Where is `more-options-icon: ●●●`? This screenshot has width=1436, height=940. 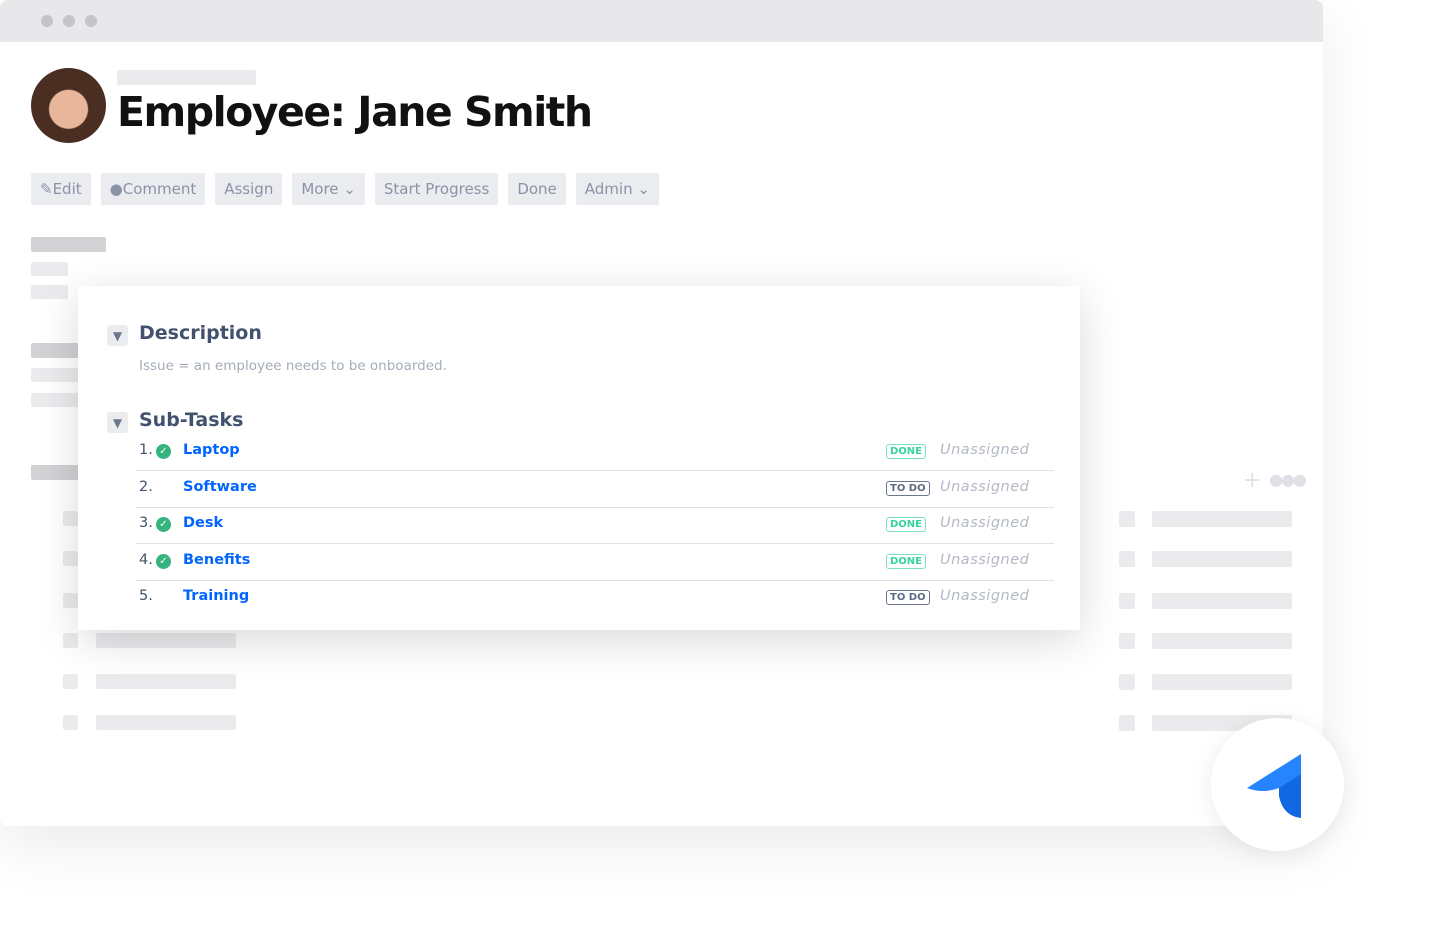 more-options-icon: ●●● is located at coordinates (1288, 479).